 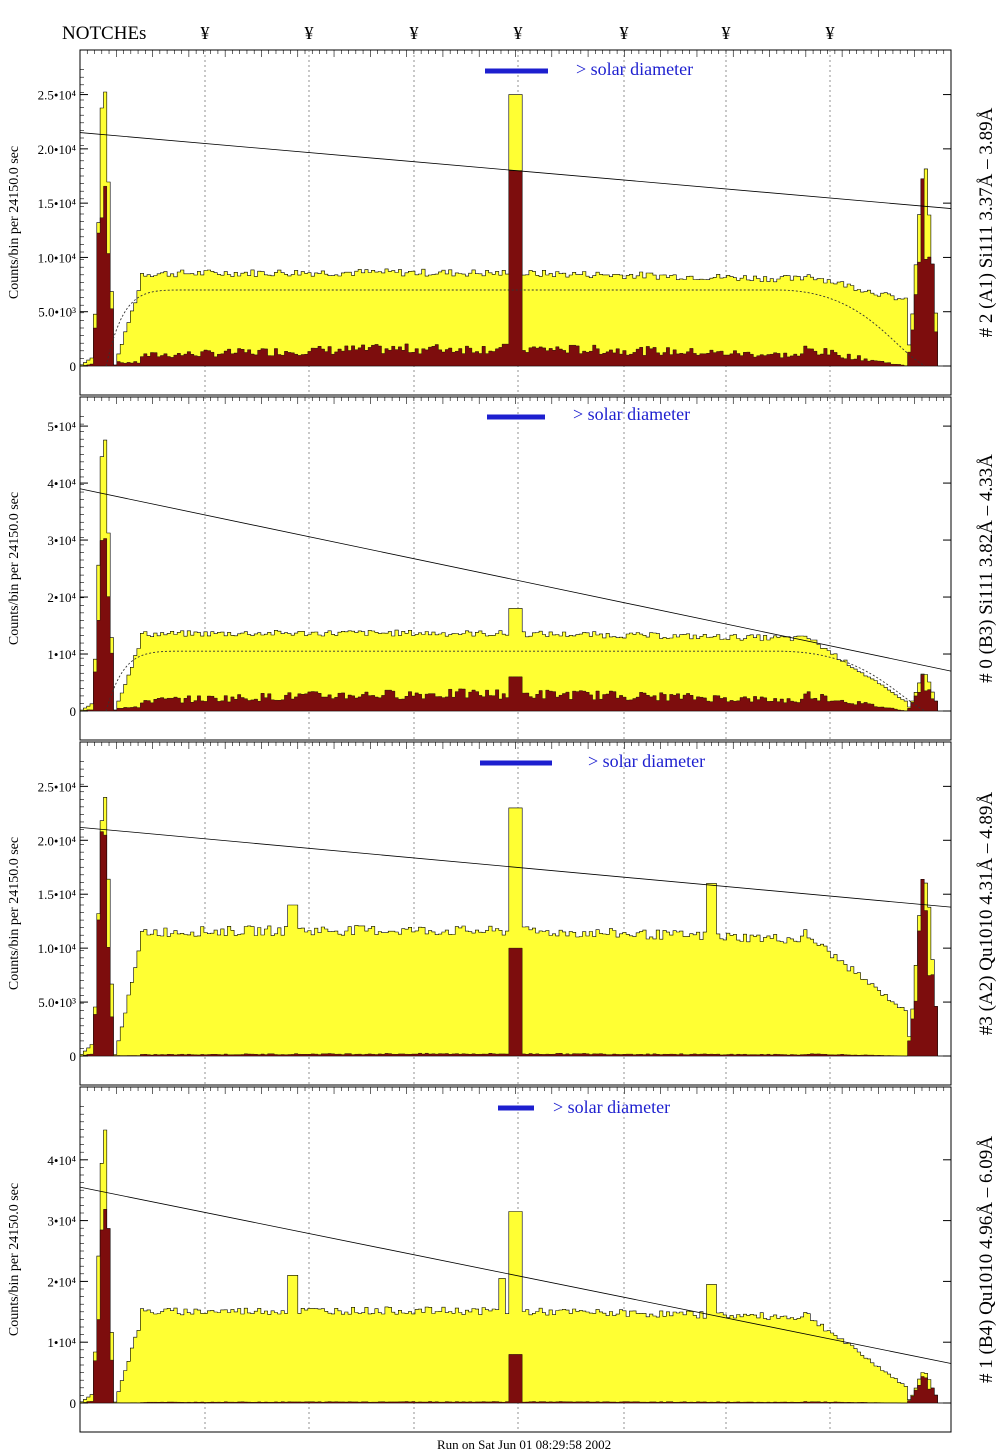 What do you see at coordinates (104, 33) in the screenshot?
I see `notches-label: NOTCHEs` at bounding box center [104, 33].